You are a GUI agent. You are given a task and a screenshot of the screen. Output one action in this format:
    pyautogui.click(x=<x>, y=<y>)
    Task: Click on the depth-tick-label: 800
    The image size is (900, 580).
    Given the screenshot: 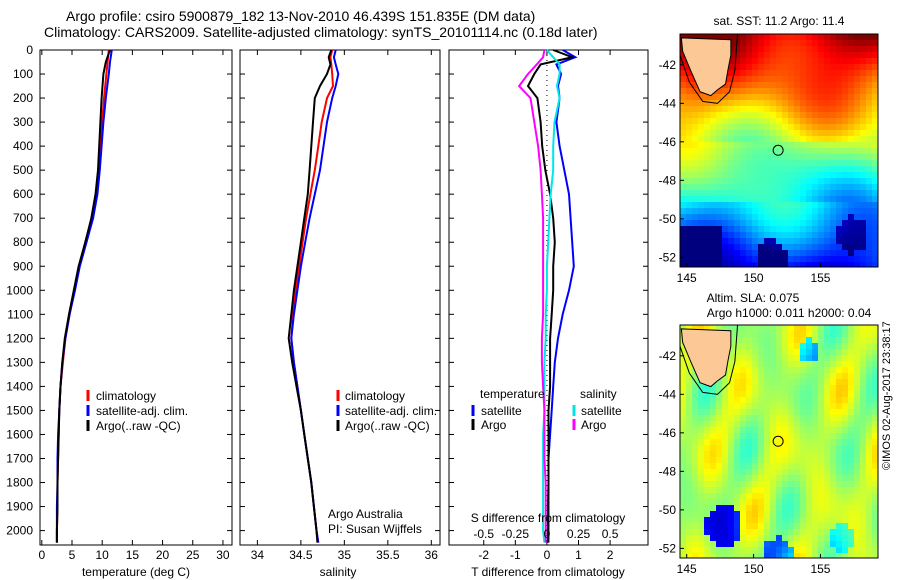 What is the action you would take?
    pyautogui.click(x=23, y=242)
    